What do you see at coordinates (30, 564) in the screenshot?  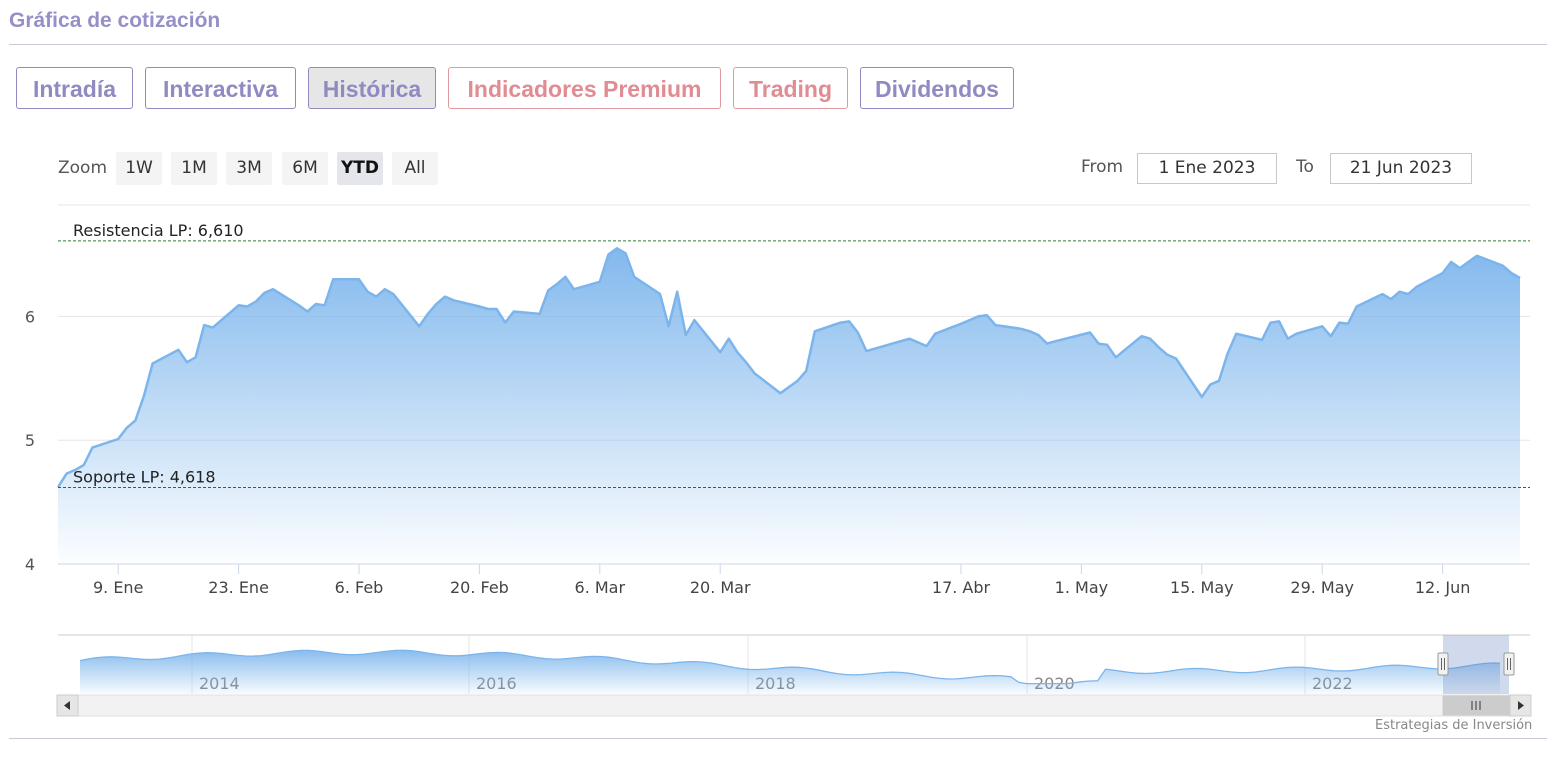 I see `y-tick-label: 4` at bounding box center [30, 564].